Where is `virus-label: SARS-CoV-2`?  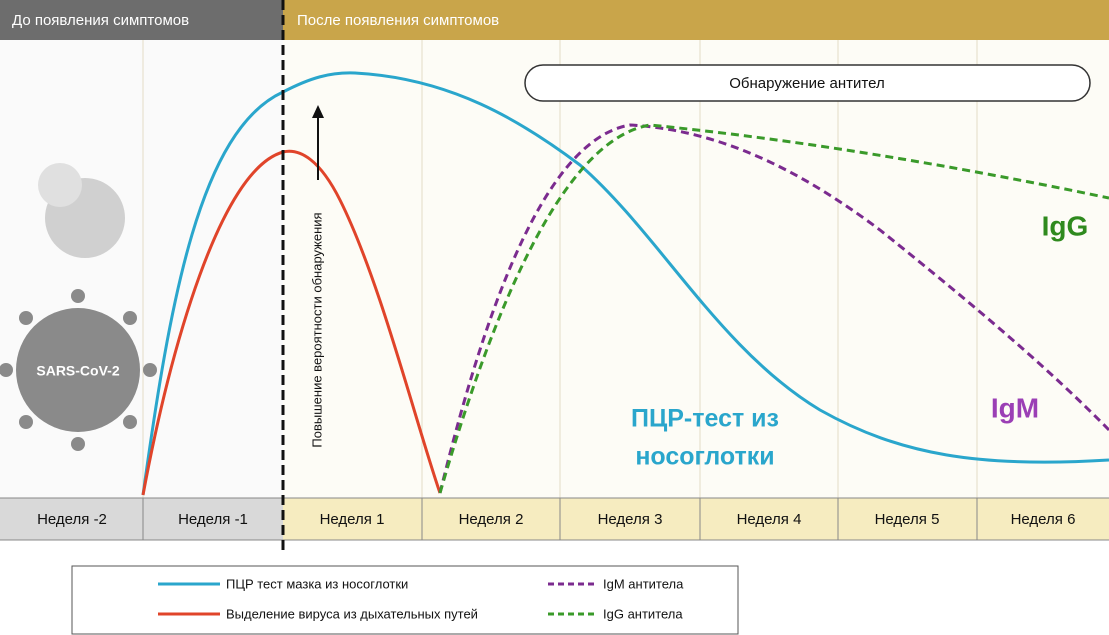
virus-label: SARS-CoV-2 is located at coordinates (77, 371).